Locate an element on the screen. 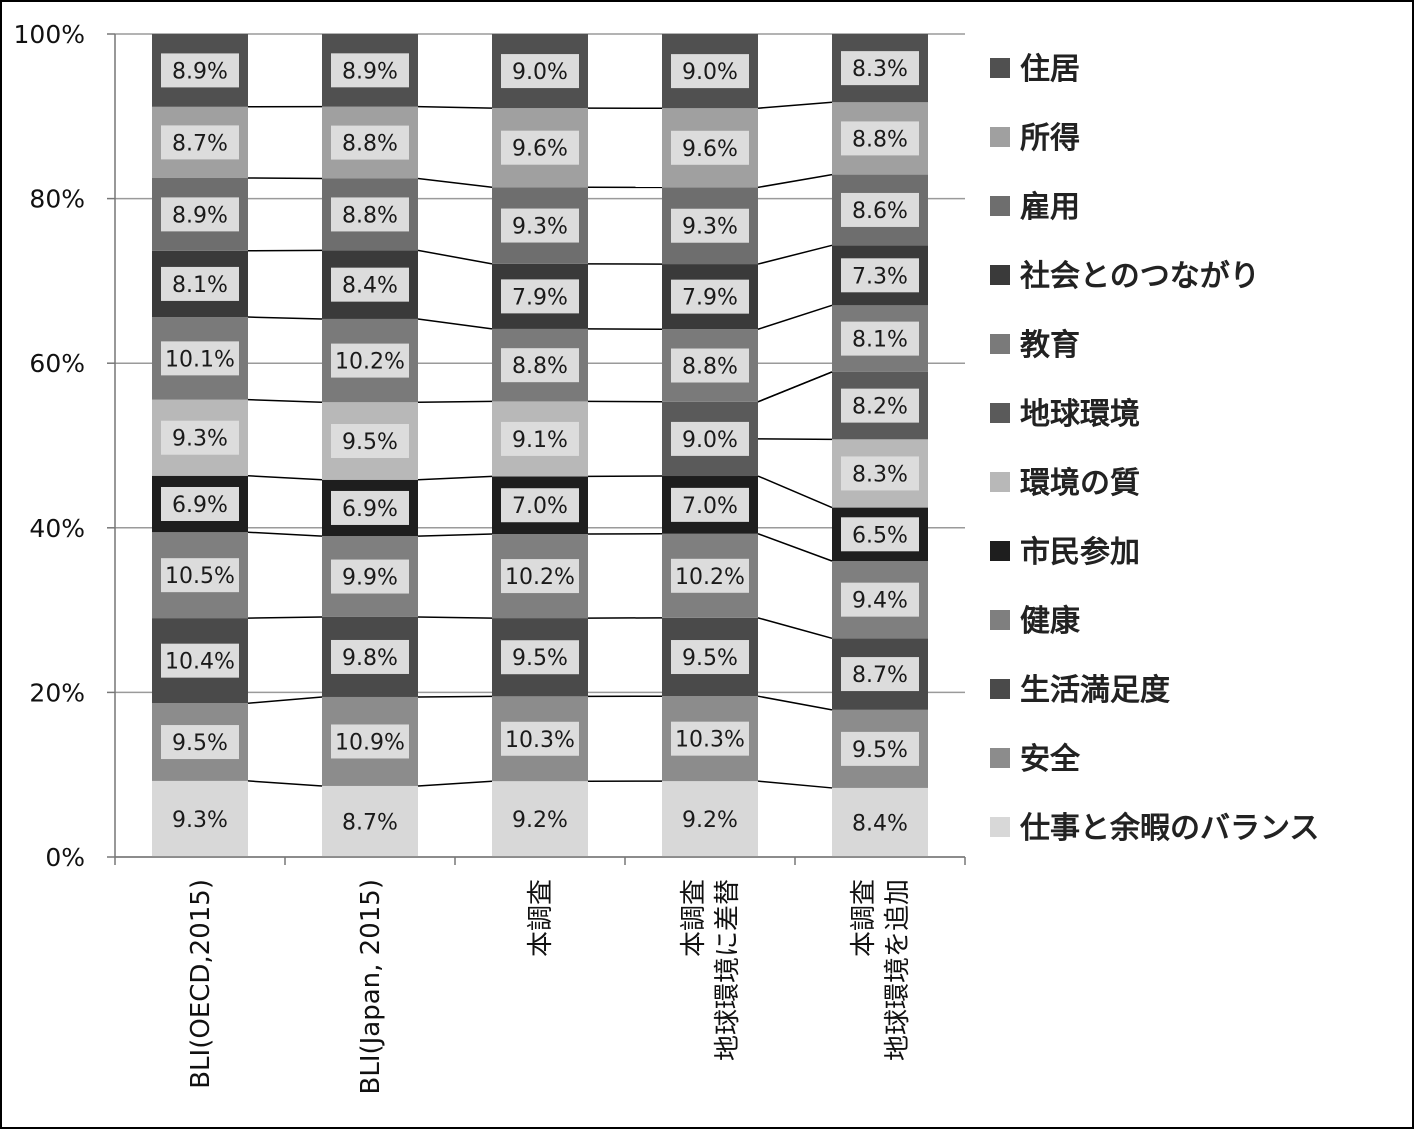  data-label: 8.3% is located at coordinates (880, 474).